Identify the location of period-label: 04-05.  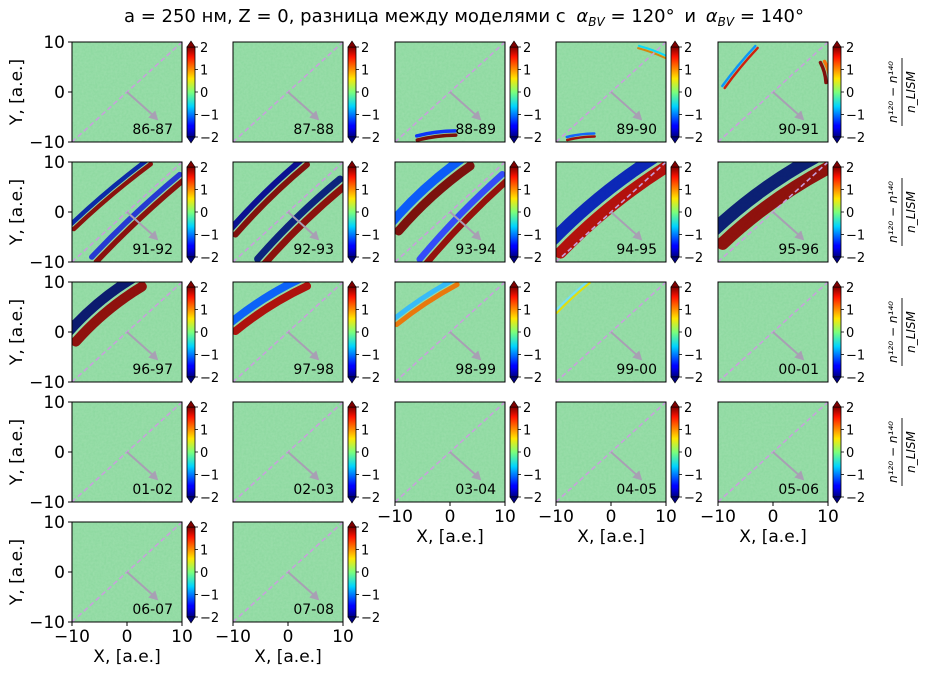
(636, 490).